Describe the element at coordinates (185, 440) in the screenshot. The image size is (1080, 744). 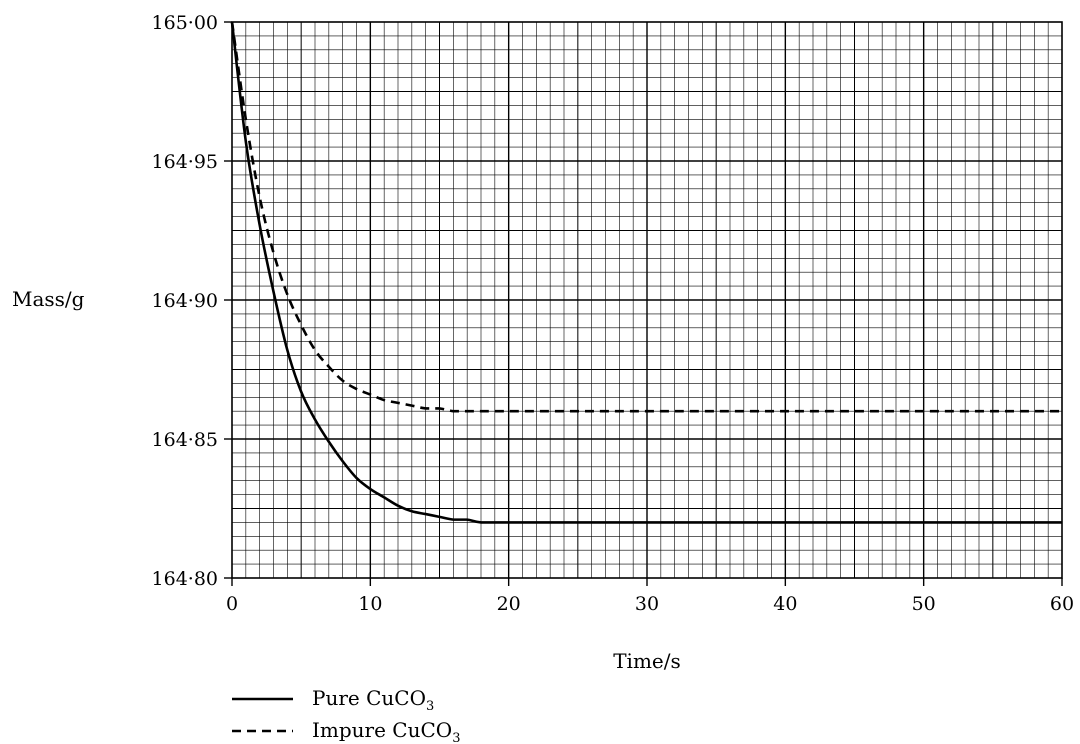
I see `y-tick-label: 164·85` at that location.